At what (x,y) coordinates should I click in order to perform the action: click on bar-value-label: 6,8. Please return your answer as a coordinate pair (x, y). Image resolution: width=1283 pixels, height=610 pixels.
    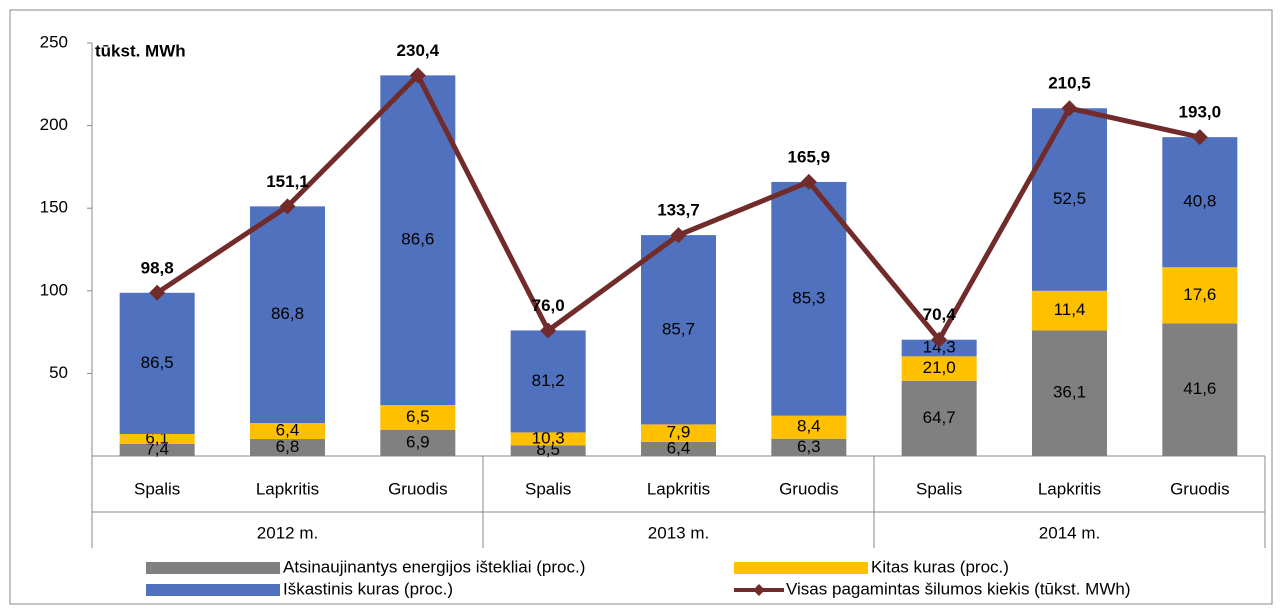
    Looking at the image, I should click on (288, 446).